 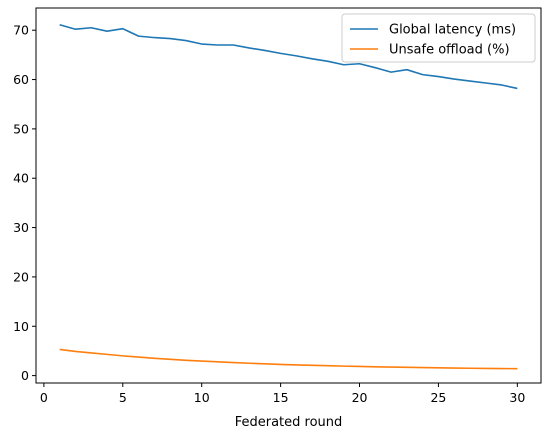 I want to click on legend-box, so click(x=438, y=38).